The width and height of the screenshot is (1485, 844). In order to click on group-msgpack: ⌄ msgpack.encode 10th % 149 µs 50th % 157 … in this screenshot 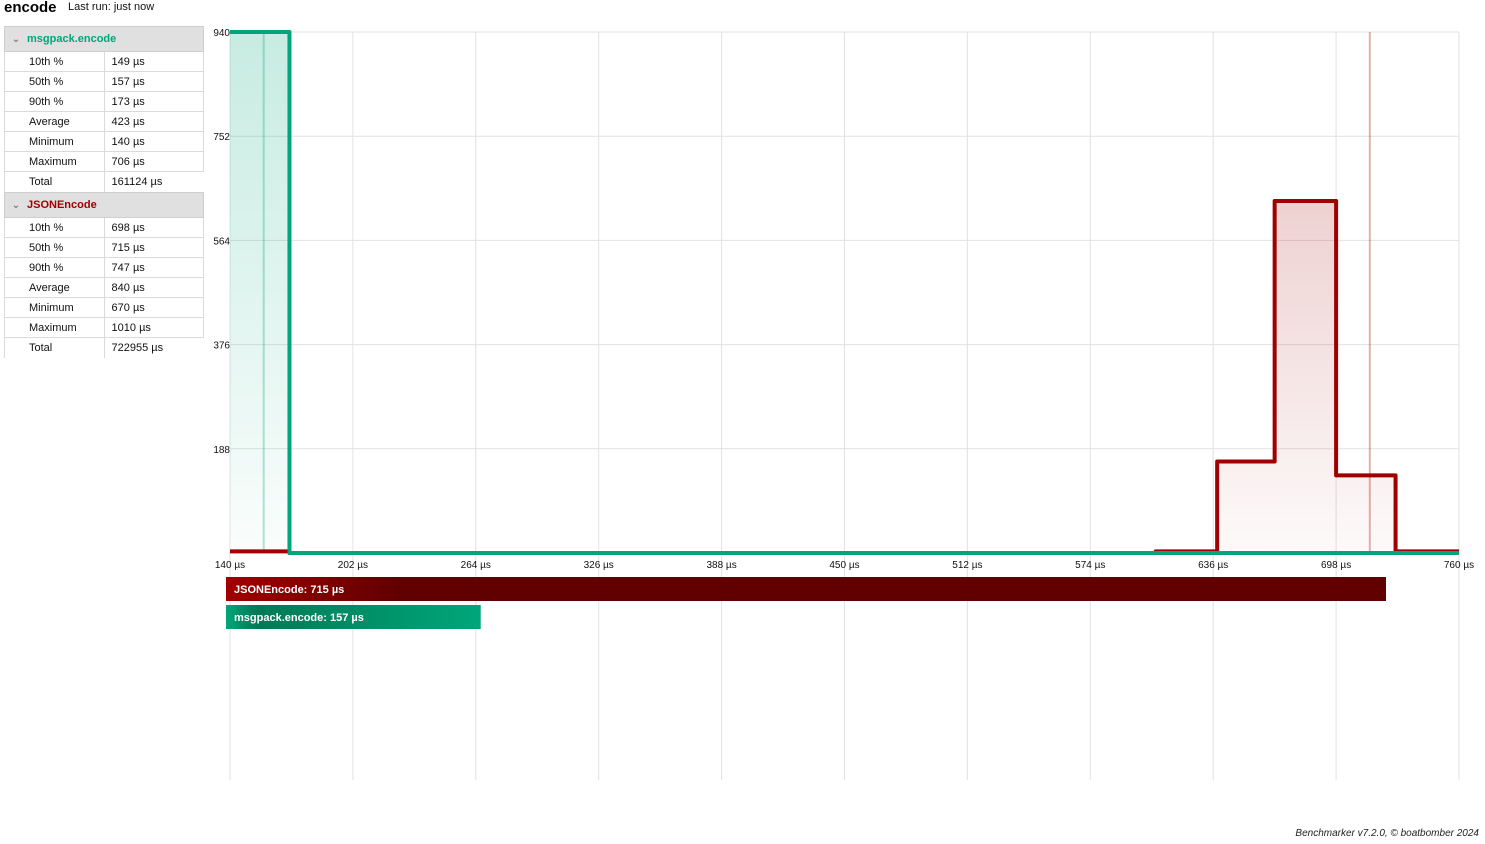, I will do `click(104, 109)`.